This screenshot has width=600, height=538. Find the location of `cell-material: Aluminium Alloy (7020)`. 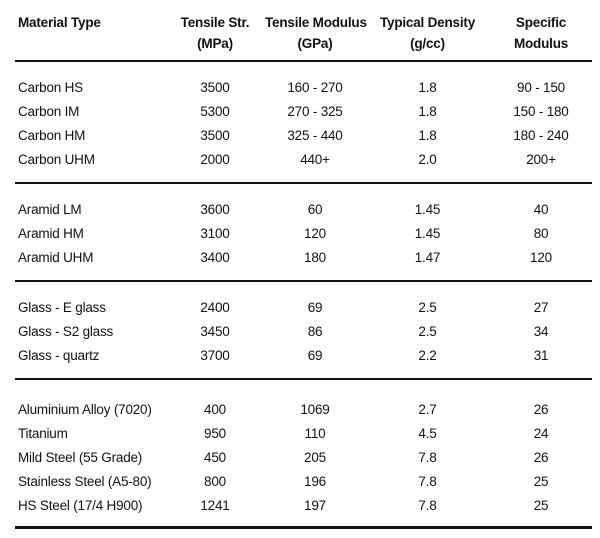

cell-material: Aluminium Alloy (7020) is located at coordinates (85, 409).